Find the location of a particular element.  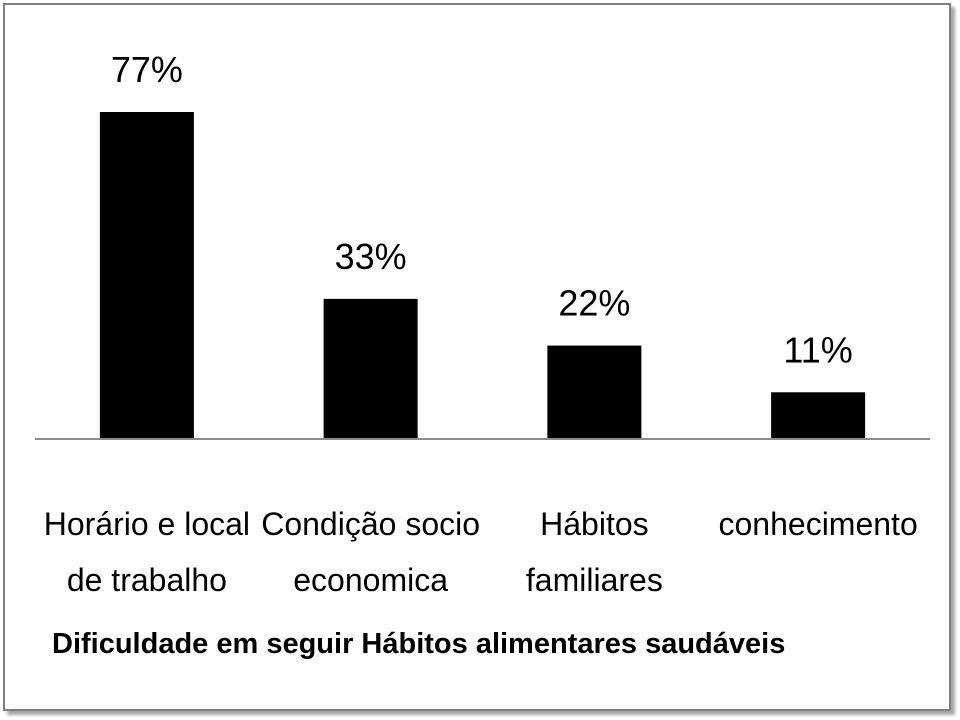

category-label-2-line-1: Condição socio is located at coordinates (370, 524).